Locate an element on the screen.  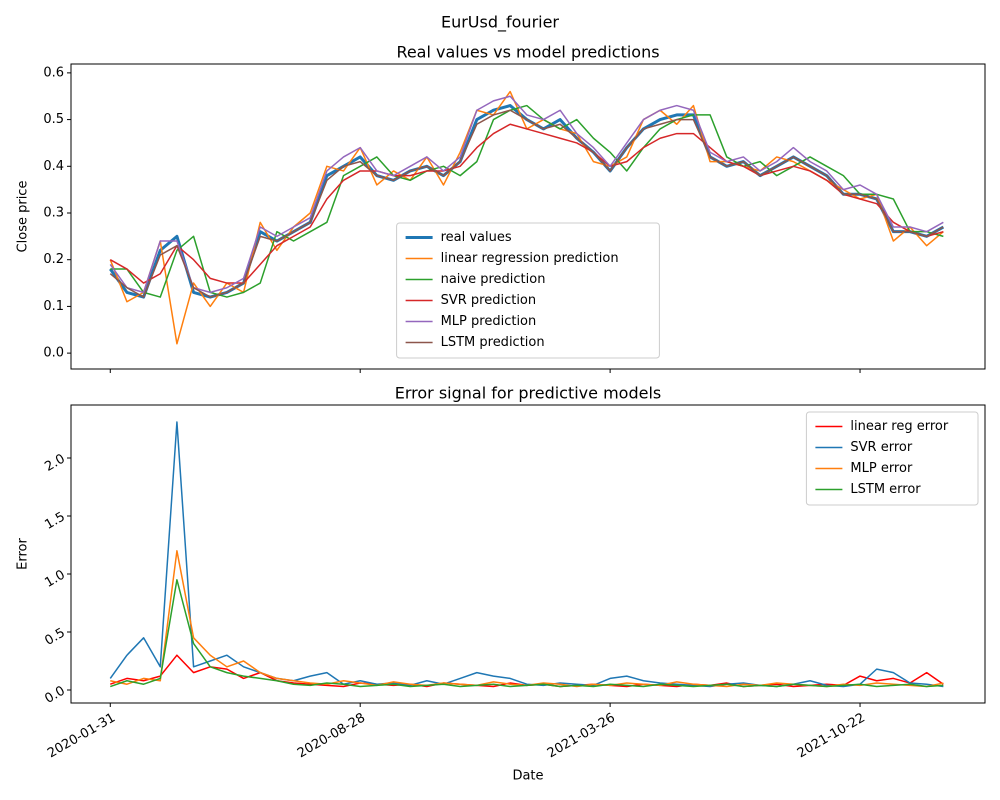
y-tick-label: 0.3 is located at coordinates (53, 212).